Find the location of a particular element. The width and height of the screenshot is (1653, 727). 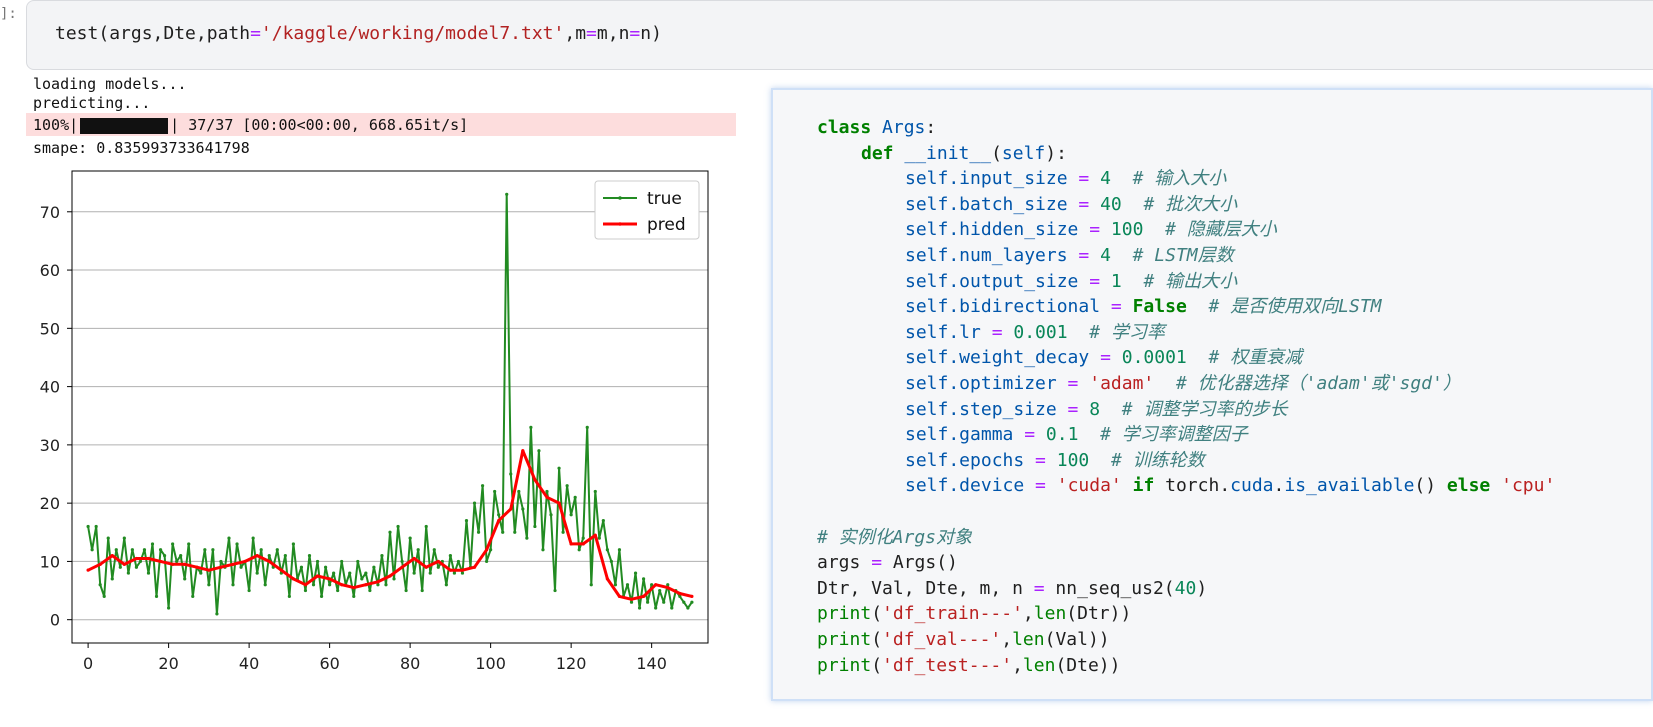

y-tick-label: 20 is located at coordinates (50, 503).